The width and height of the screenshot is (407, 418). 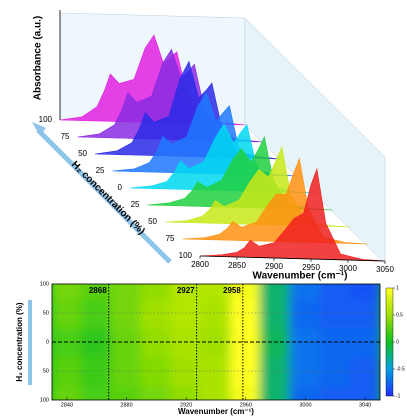 What do you see at coordinates (385, 269) in the screenshot?
I see `x-tick-label: 3050` at bounding box center [385, 269].